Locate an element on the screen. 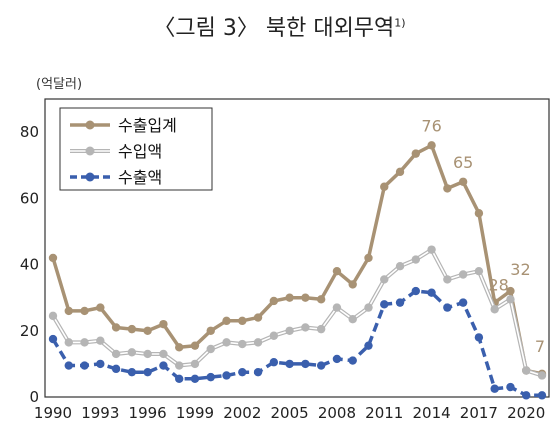 Image resolution: width=559 pixels, height=434 pixels. x-tick-label: 2014 is located at coordinates (431, 413).